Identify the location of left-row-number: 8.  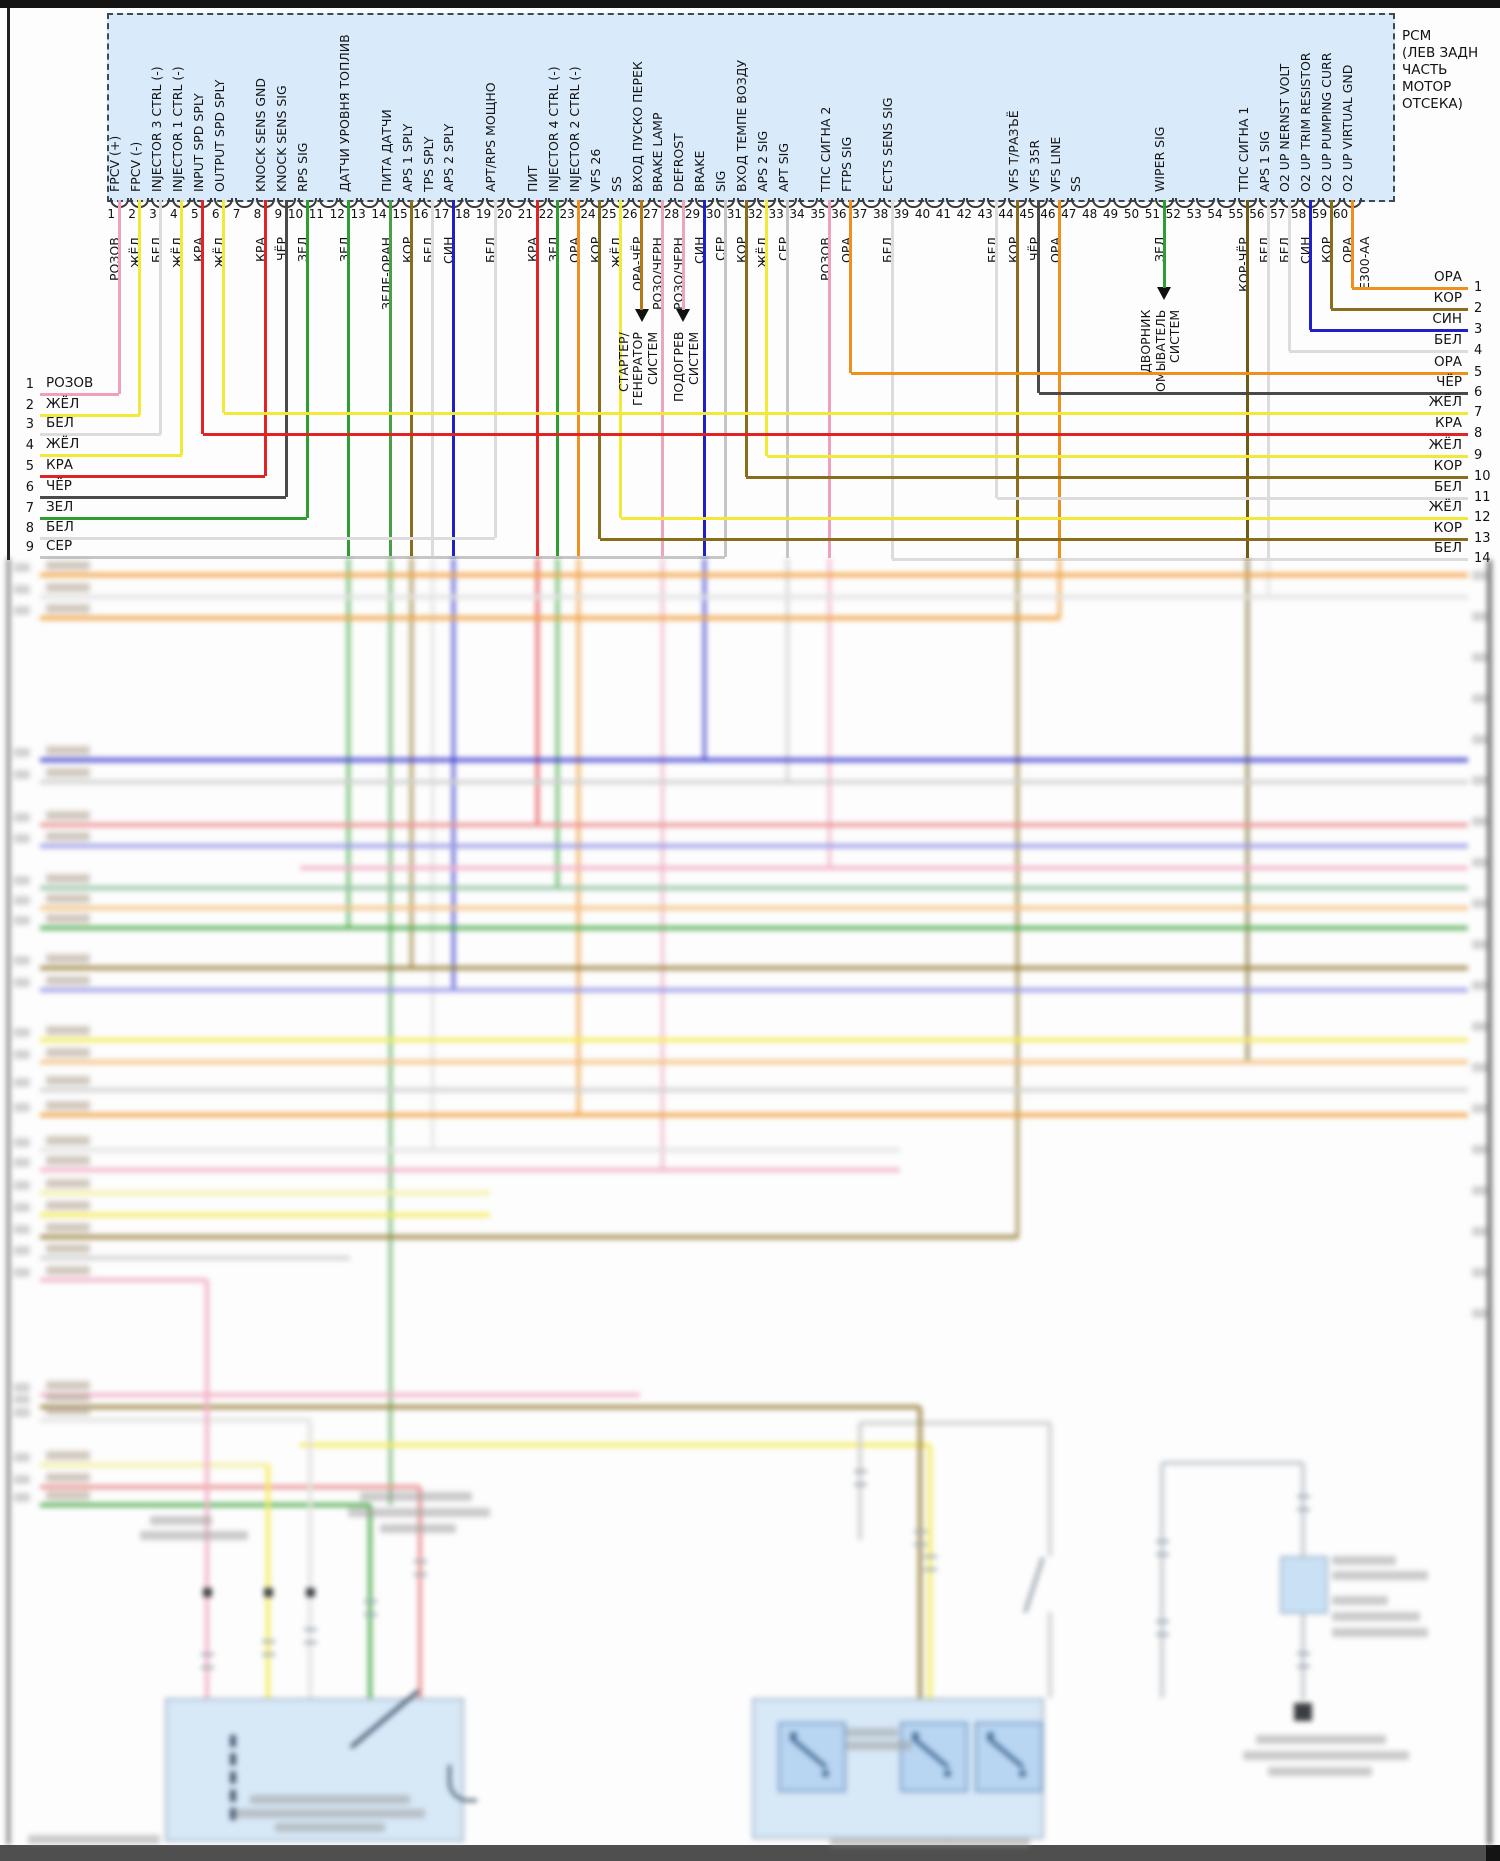
(29, 528).